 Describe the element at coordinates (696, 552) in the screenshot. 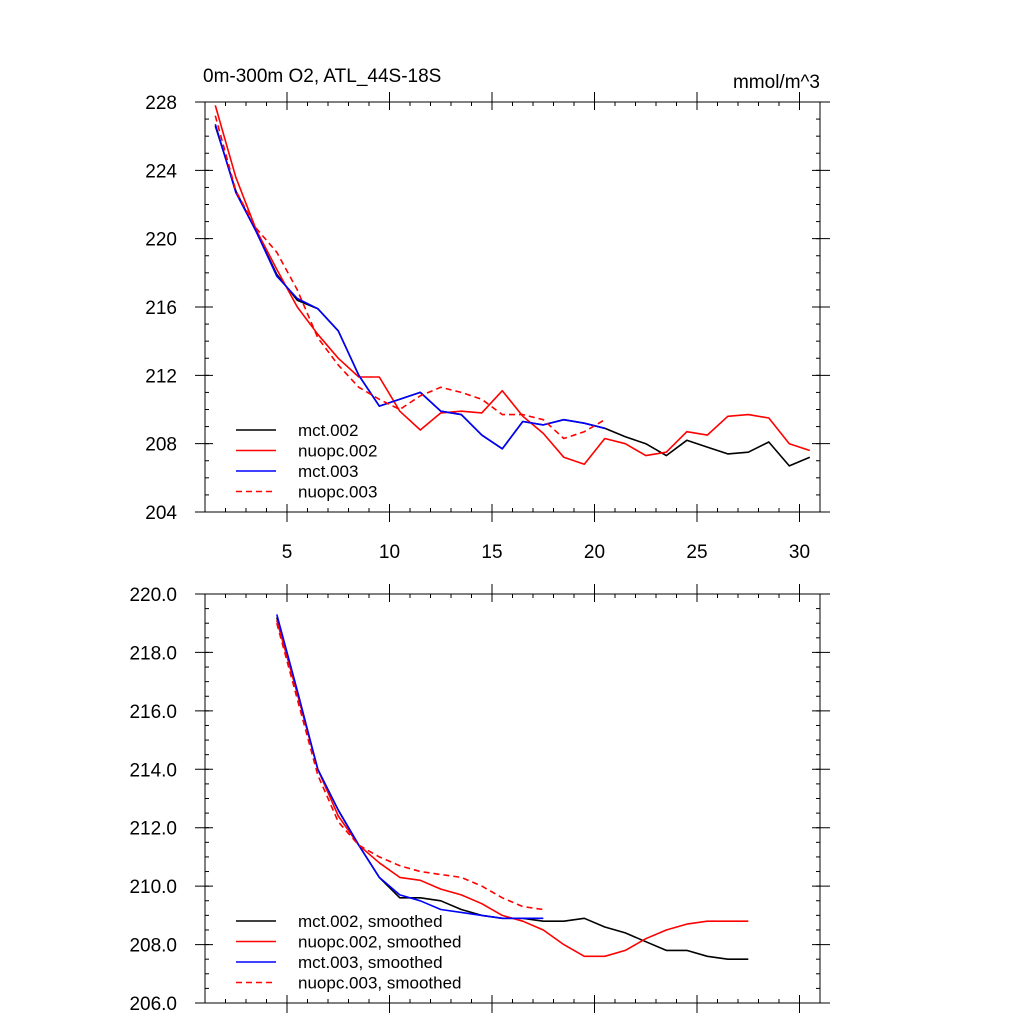

I see `x-tick-label: 25` at that location.